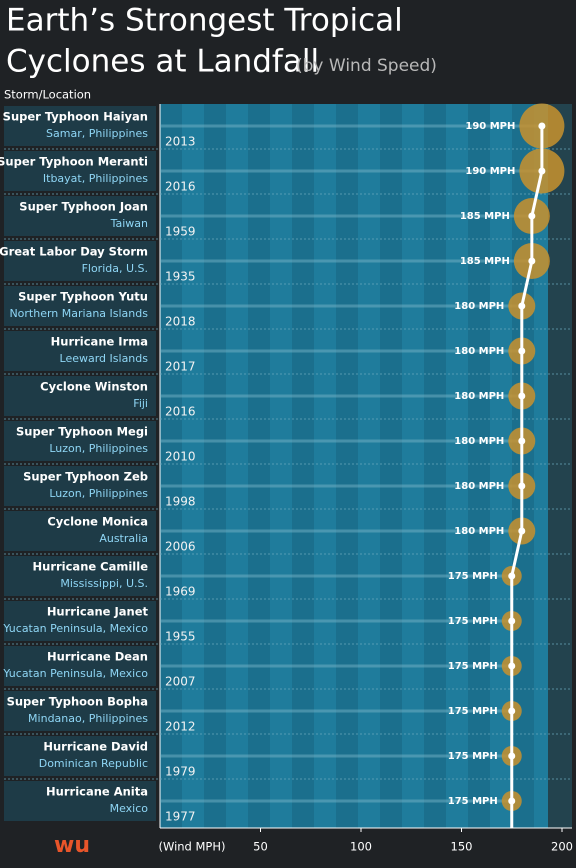 This screenshot has height=868, width=576. I want to click on year: 1955, so click(180, 637).